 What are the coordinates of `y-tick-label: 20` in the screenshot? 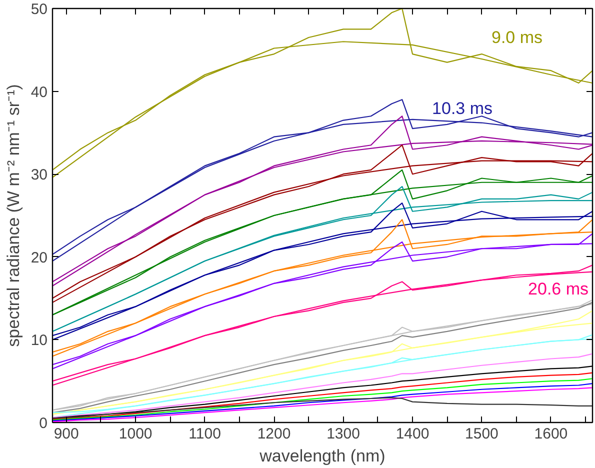 It's located at (39, 257).